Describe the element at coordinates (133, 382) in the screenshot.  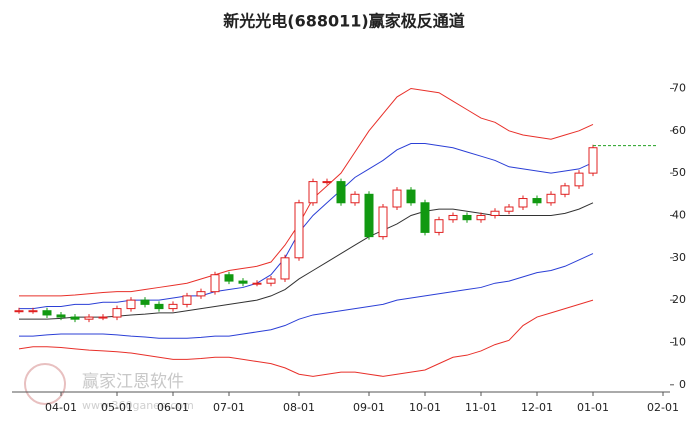
I see `watermark: 赢家江恩软件` at that location.